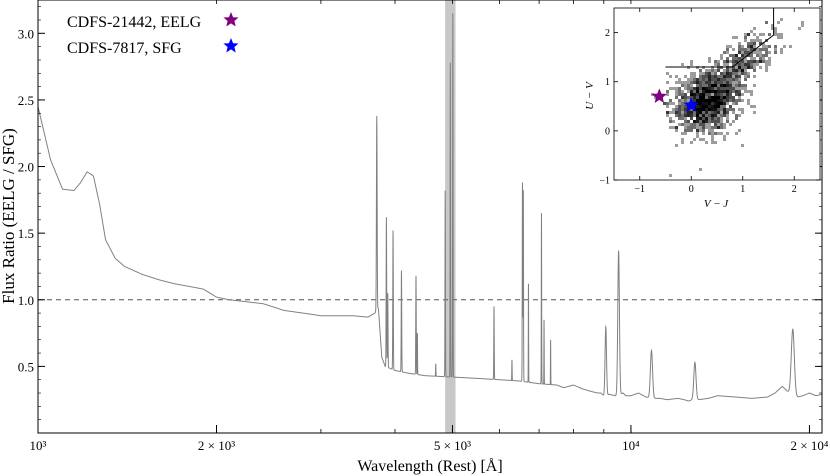 This screenshot has height=476, width=830. What do you see at coordinates (590, 95) in the screenshot?
I see `inset-y-label: U − V` at bounding box center [590, 95].